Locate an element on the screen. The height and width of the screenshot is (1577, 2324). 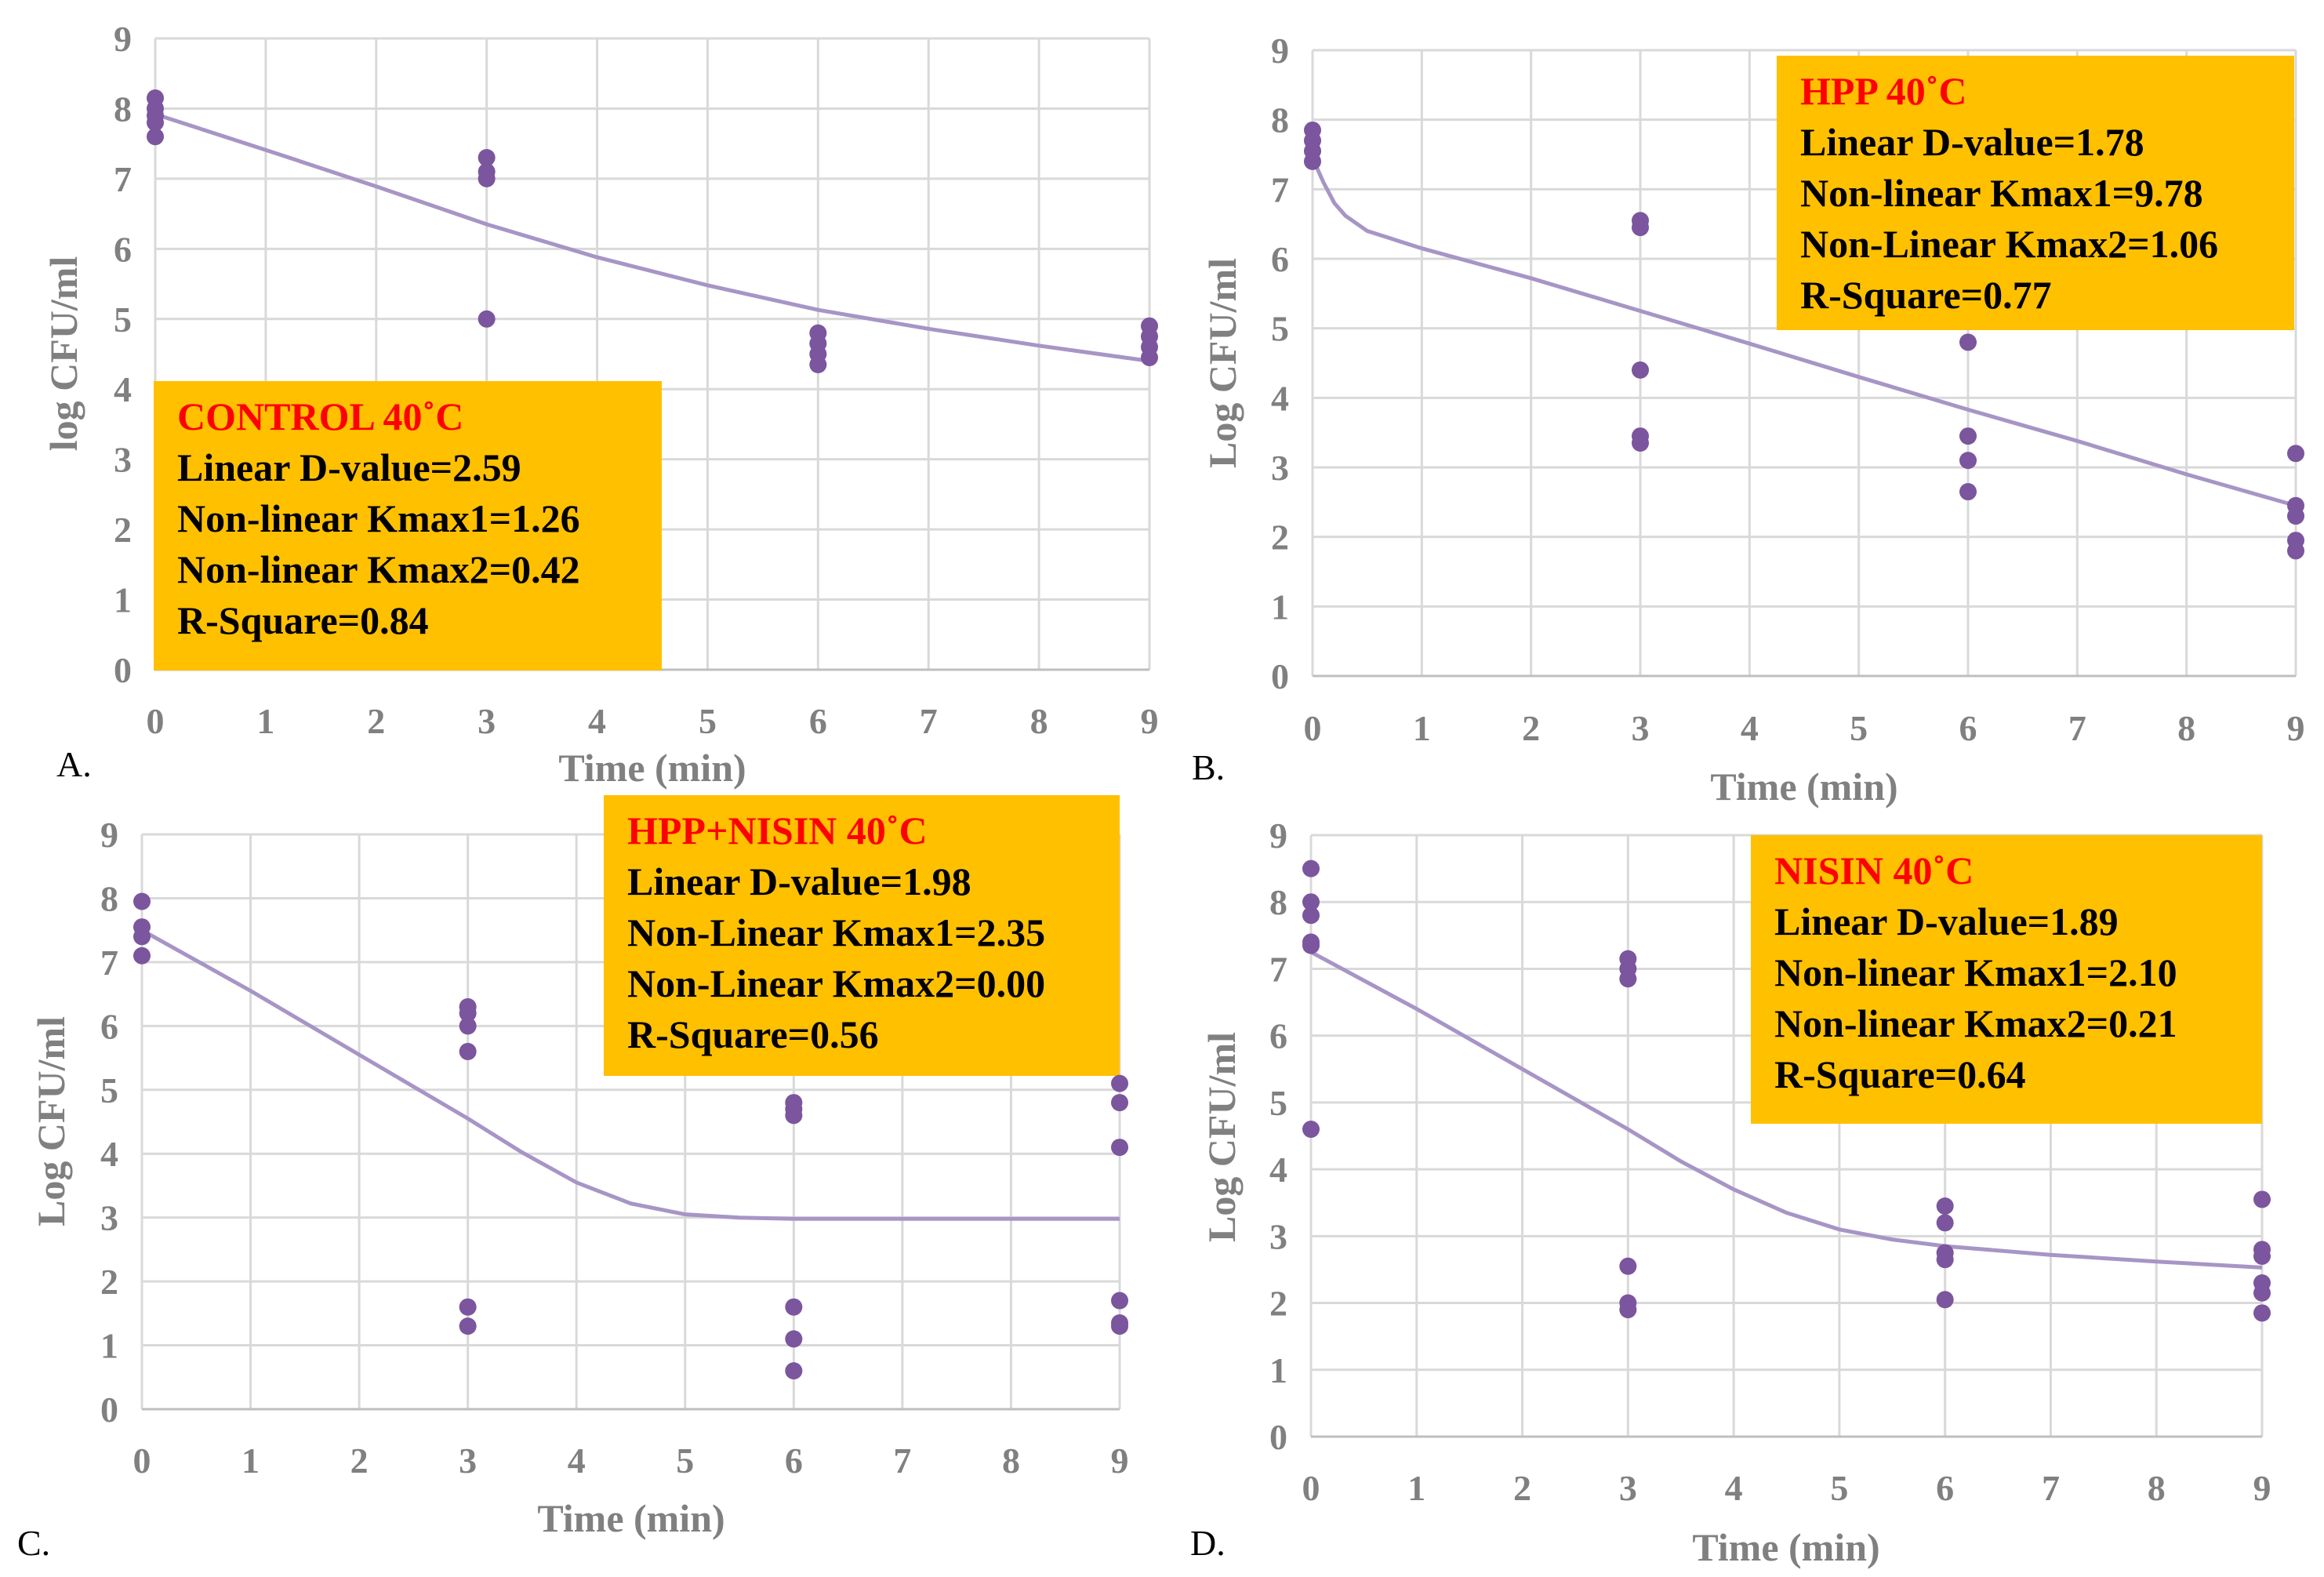
panel-letter: C. is located at coordinates (33, 1543).